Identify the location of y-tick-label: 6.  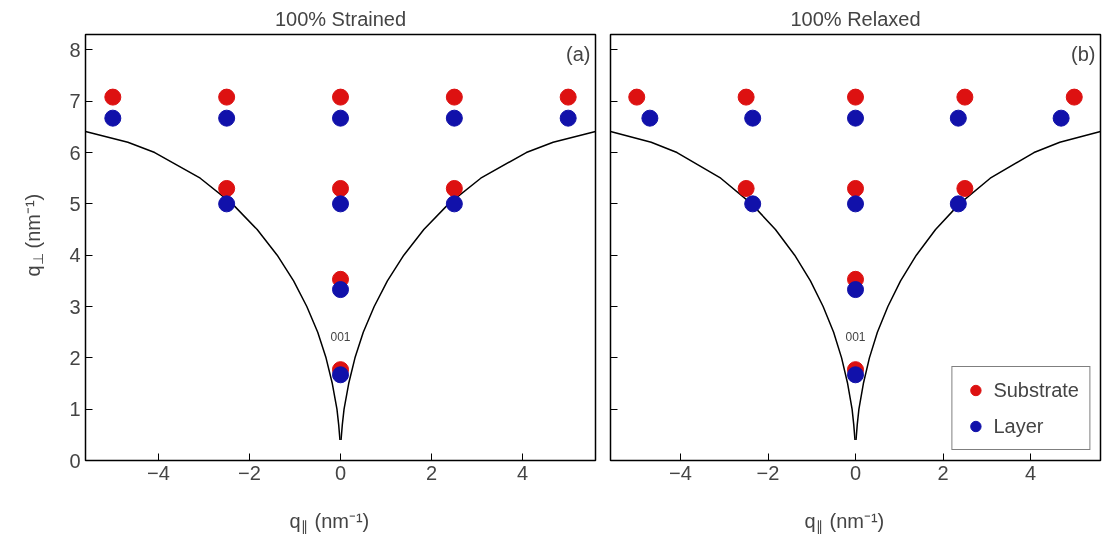
(75, 152).